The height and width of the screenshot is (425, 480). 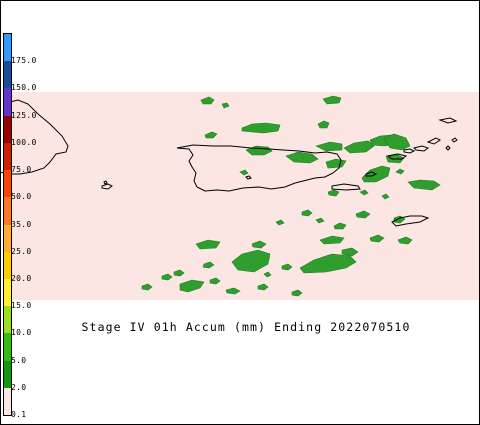 What do you see at coordinates (21, 224) in the screenshot?
I see `legend-label: 35.0` at bounding box center [21, 224].